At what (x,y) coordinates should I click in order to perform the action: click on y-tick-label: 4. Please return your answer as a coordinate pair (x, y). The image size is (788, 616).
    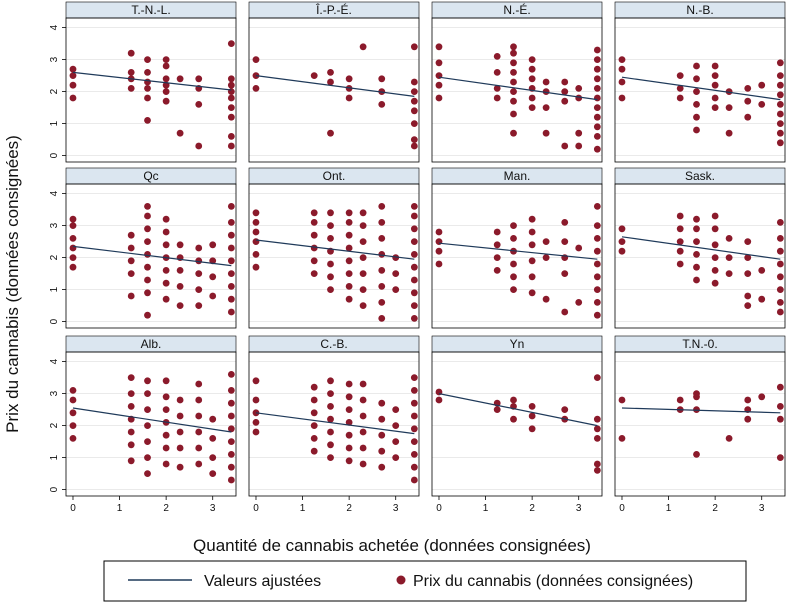
    Looking at the image, I should click on (54, 193).